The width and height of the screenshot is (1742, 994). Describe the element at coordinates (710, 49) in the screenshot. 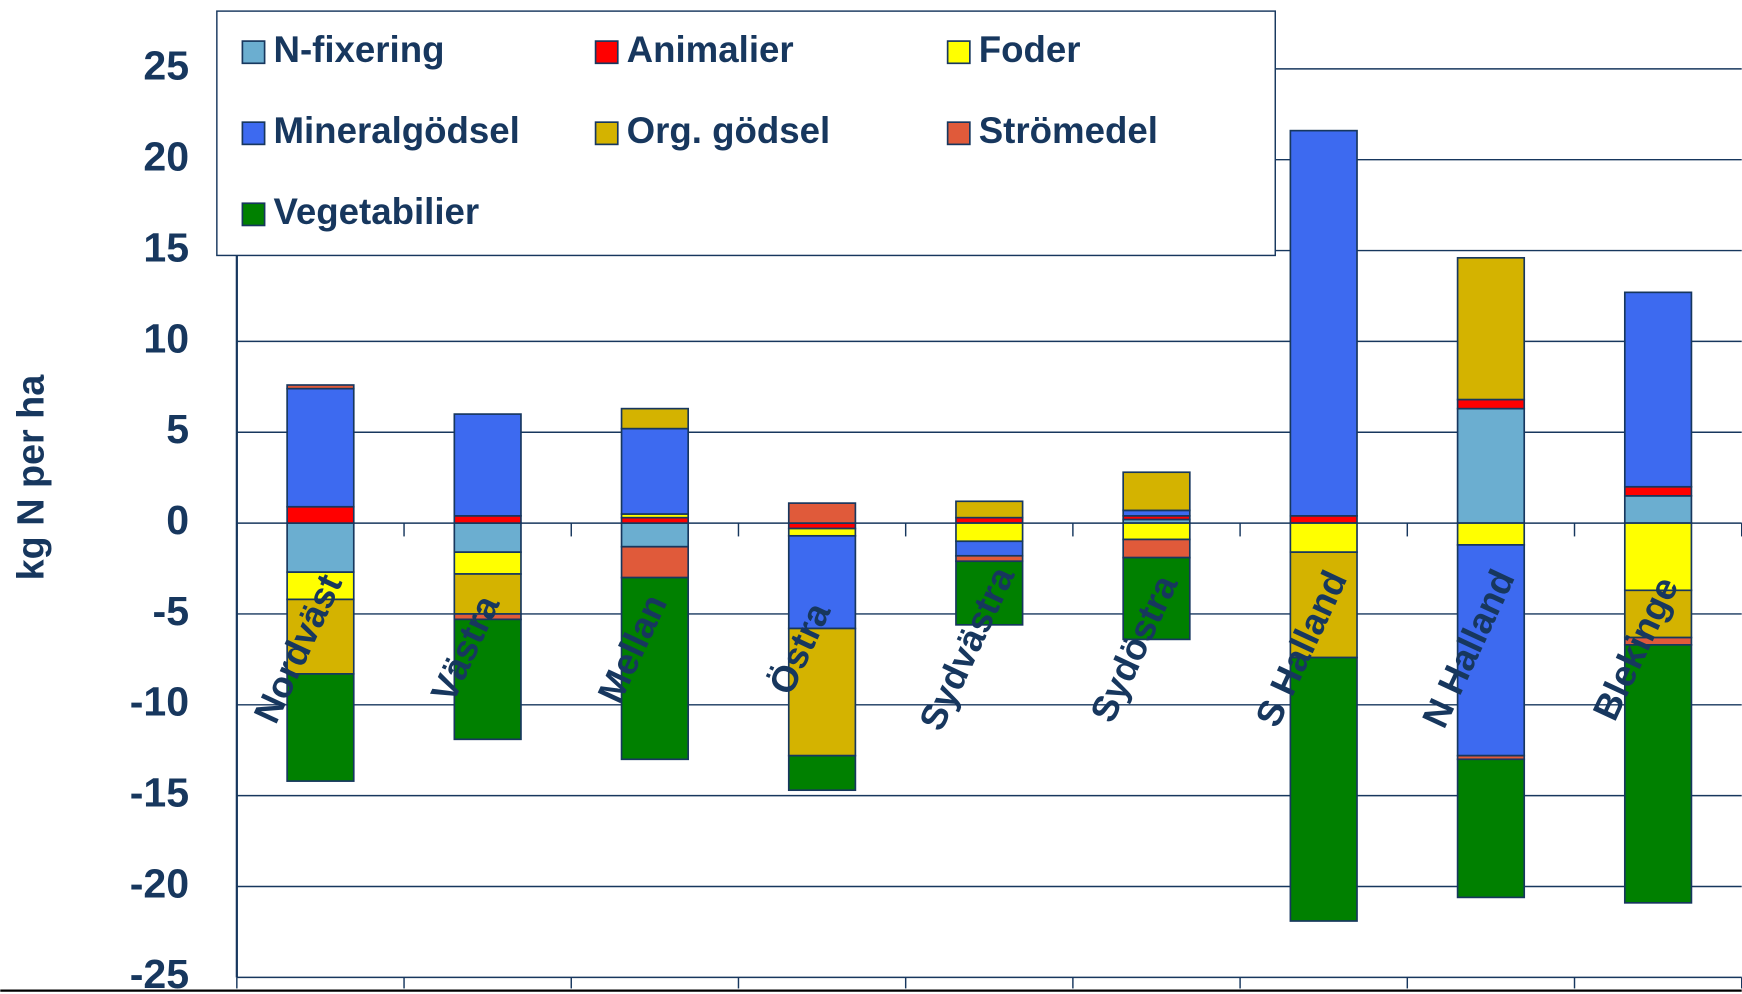

I see `legend-label: Animalier` at that location.